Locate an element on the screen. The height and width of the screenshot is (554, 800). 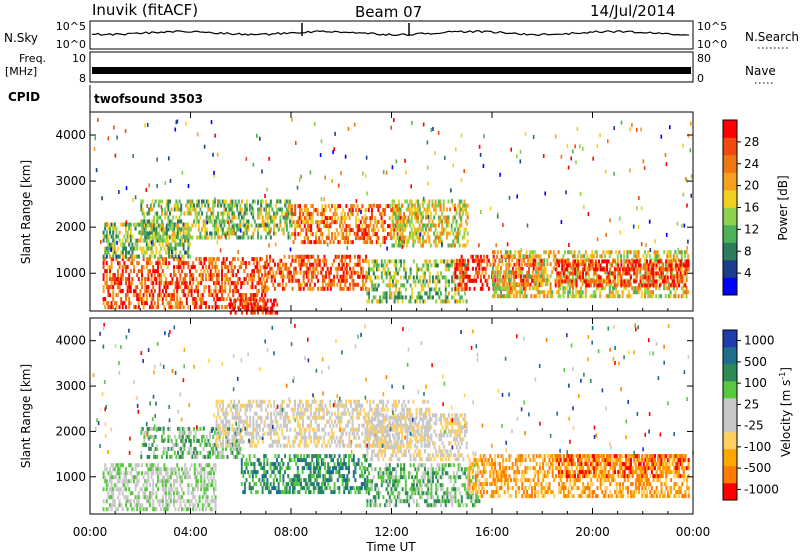
colorbar-segment is located at coordinates (730, 164).